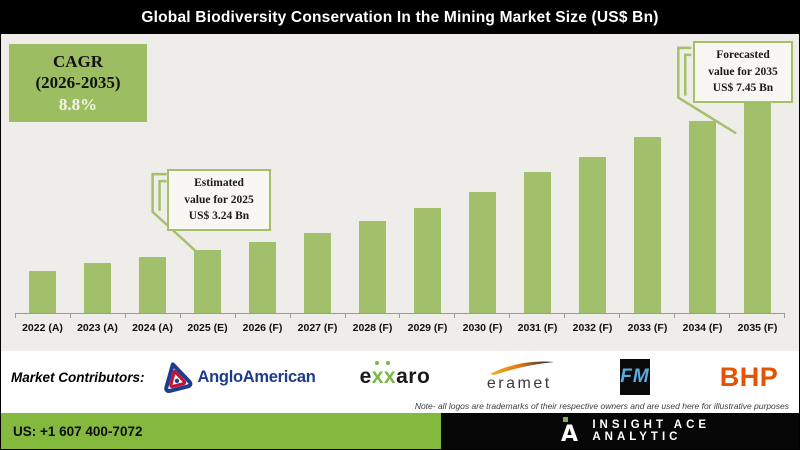 The image size is (800, 450). I want to click on insightace-logo-icon: A, so click(570, 432).